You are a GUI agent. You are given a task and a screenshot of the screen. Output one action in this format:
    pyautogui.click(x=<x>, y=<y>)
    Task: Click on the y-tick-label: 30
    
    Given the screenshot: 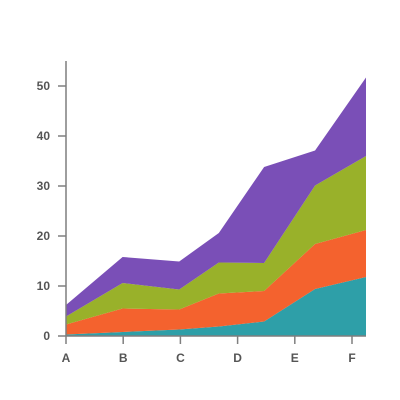 What is the action you would take?
    pyautogui.click(x=44, y=186)
    